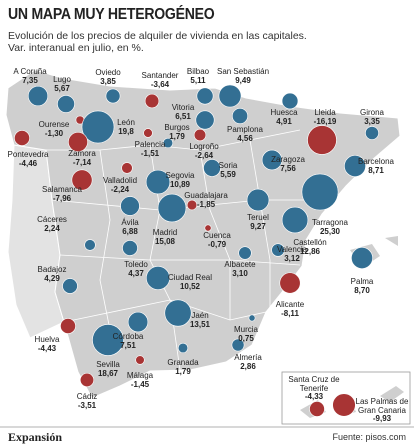  What do you see at coordinates (382, 418) in the screenshot?
I see `city-value: -9,93` at bounding box center [382, 418].